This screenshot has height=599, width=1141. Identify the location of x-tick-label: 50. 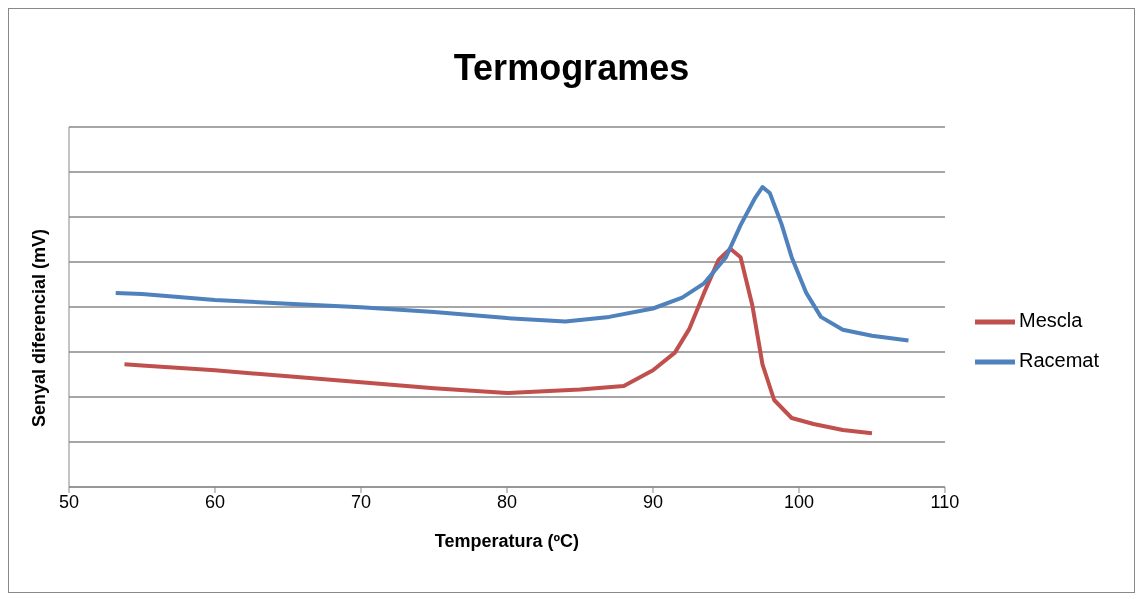
(69, 501).